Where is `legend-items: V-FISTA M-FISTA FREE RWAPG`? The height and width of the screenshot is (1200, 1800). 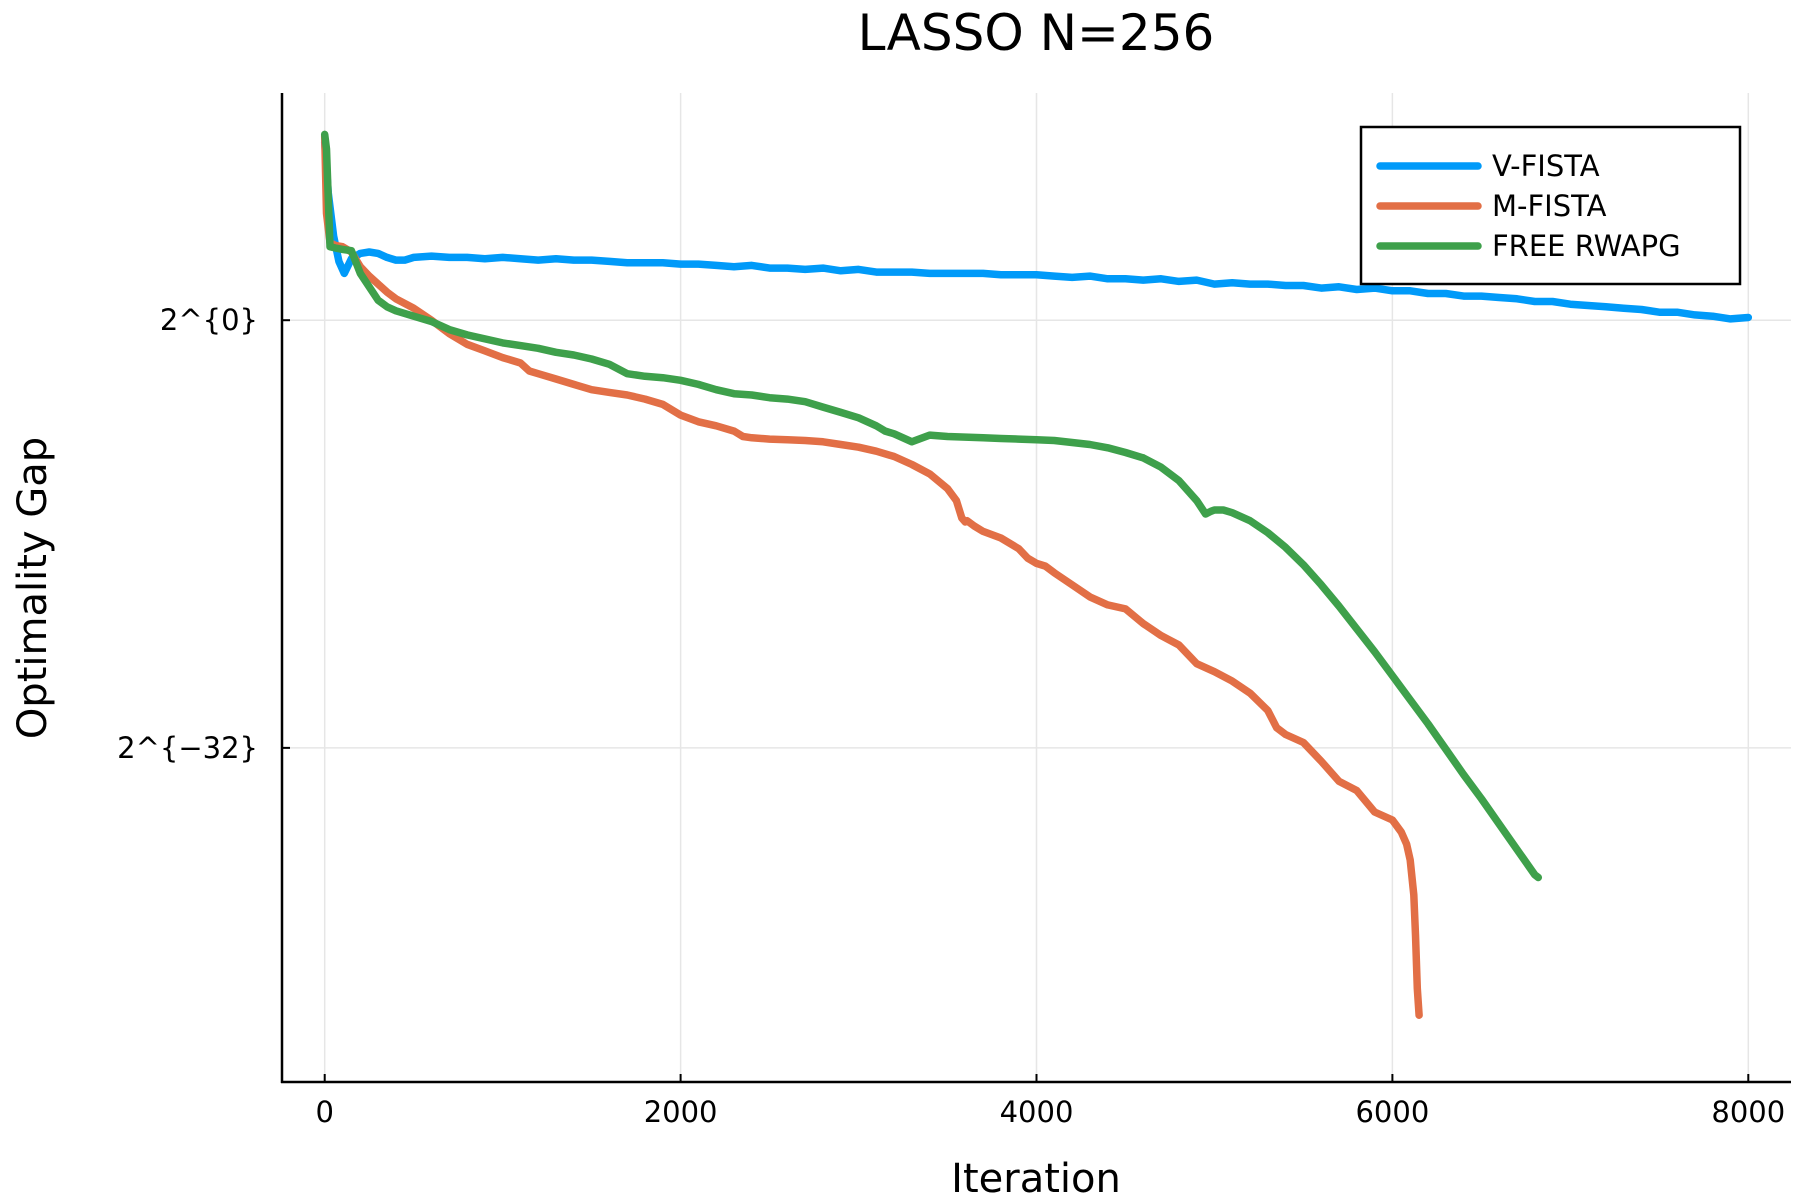
legend-items: V-FISTA M-FISTA FREE RWAPG is located at coordinates (1528, 206).